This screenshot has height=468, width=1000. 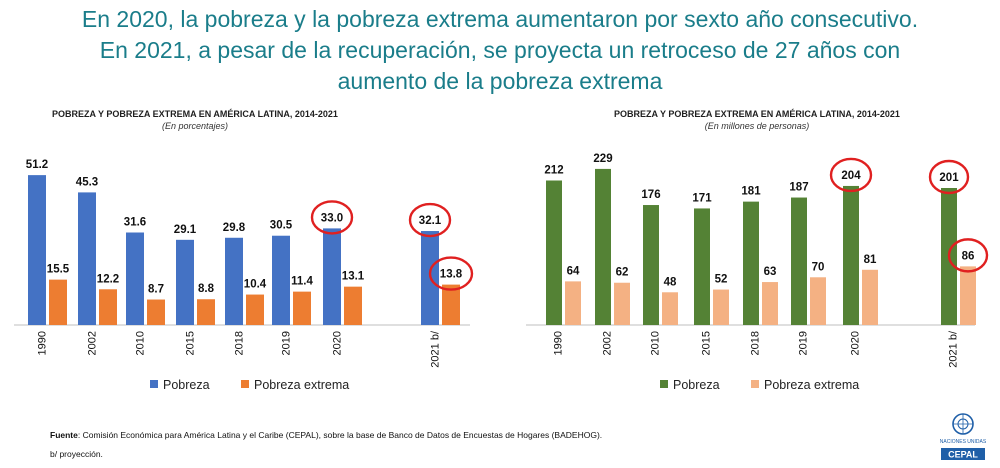 I want to click on data-label: 176, so click(x=650, y=195).